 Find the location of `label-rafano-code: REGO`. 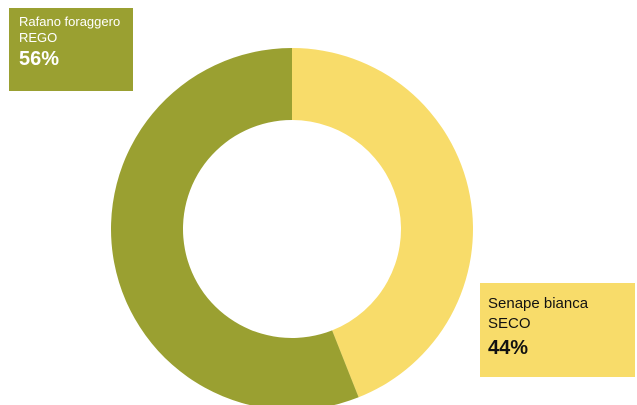

label-rafano-code: REGO is located at coordinates (38, 37).